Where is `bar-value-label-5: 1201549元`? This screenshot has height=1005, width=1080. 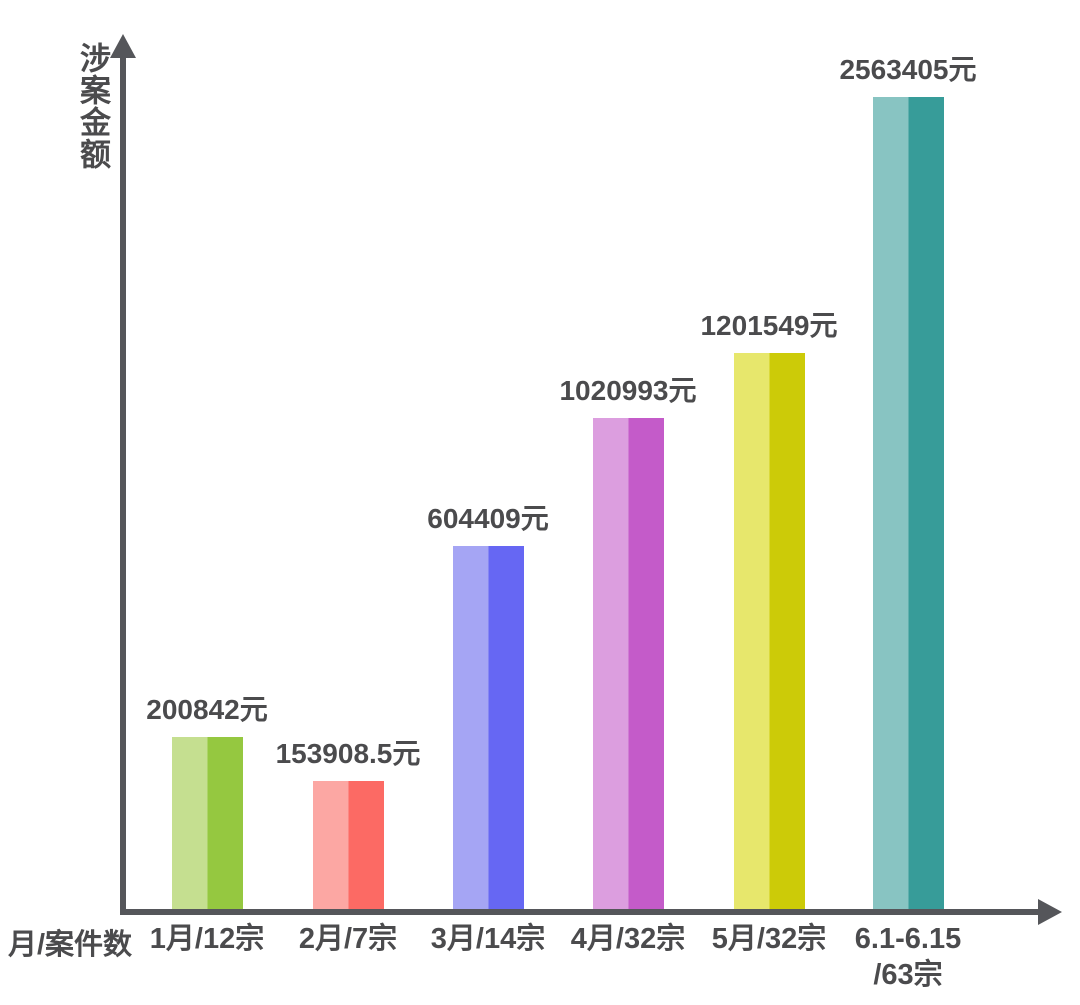 bar-value-label-5: 1201549元 is located at coordinates (769, 325).